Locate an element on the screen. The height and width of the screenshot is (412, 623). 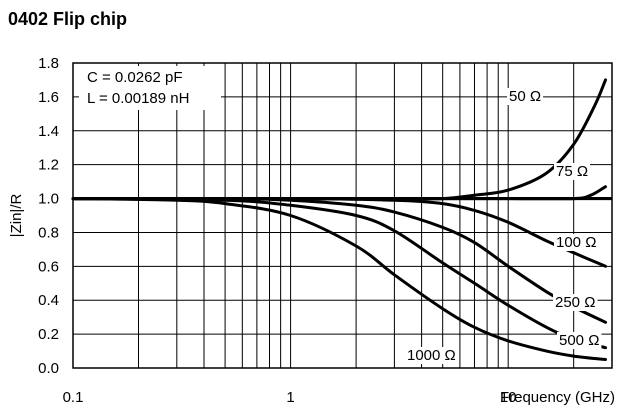
annotation-box: C = 0.0262 pF L = 0.00189 nH is located at coordinates (150, 88).